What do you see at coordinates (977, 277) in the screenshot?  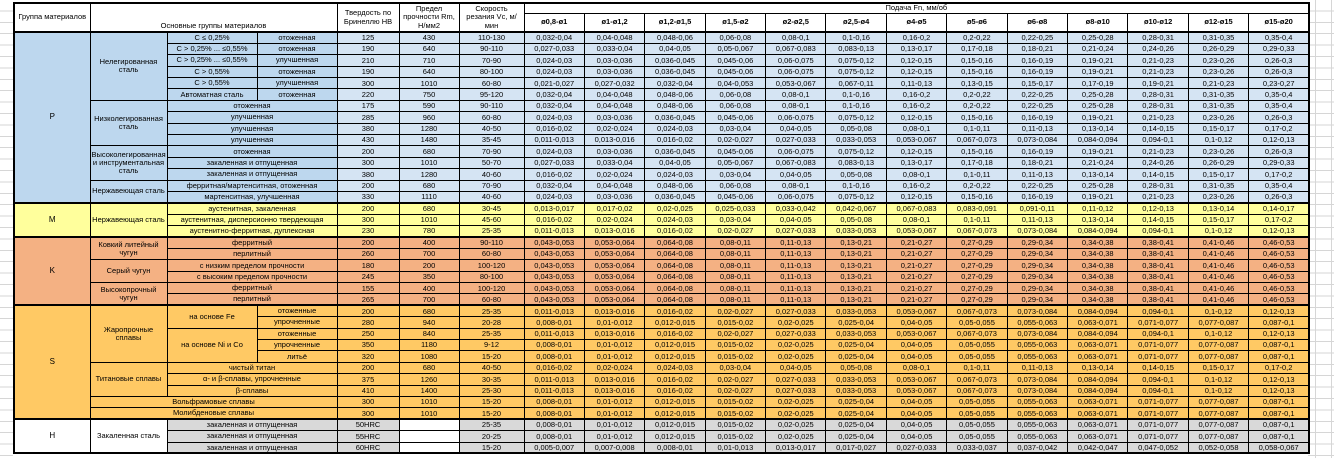 I see `feed-cell: 0,27-0,29` at bounding box center [977, 277].